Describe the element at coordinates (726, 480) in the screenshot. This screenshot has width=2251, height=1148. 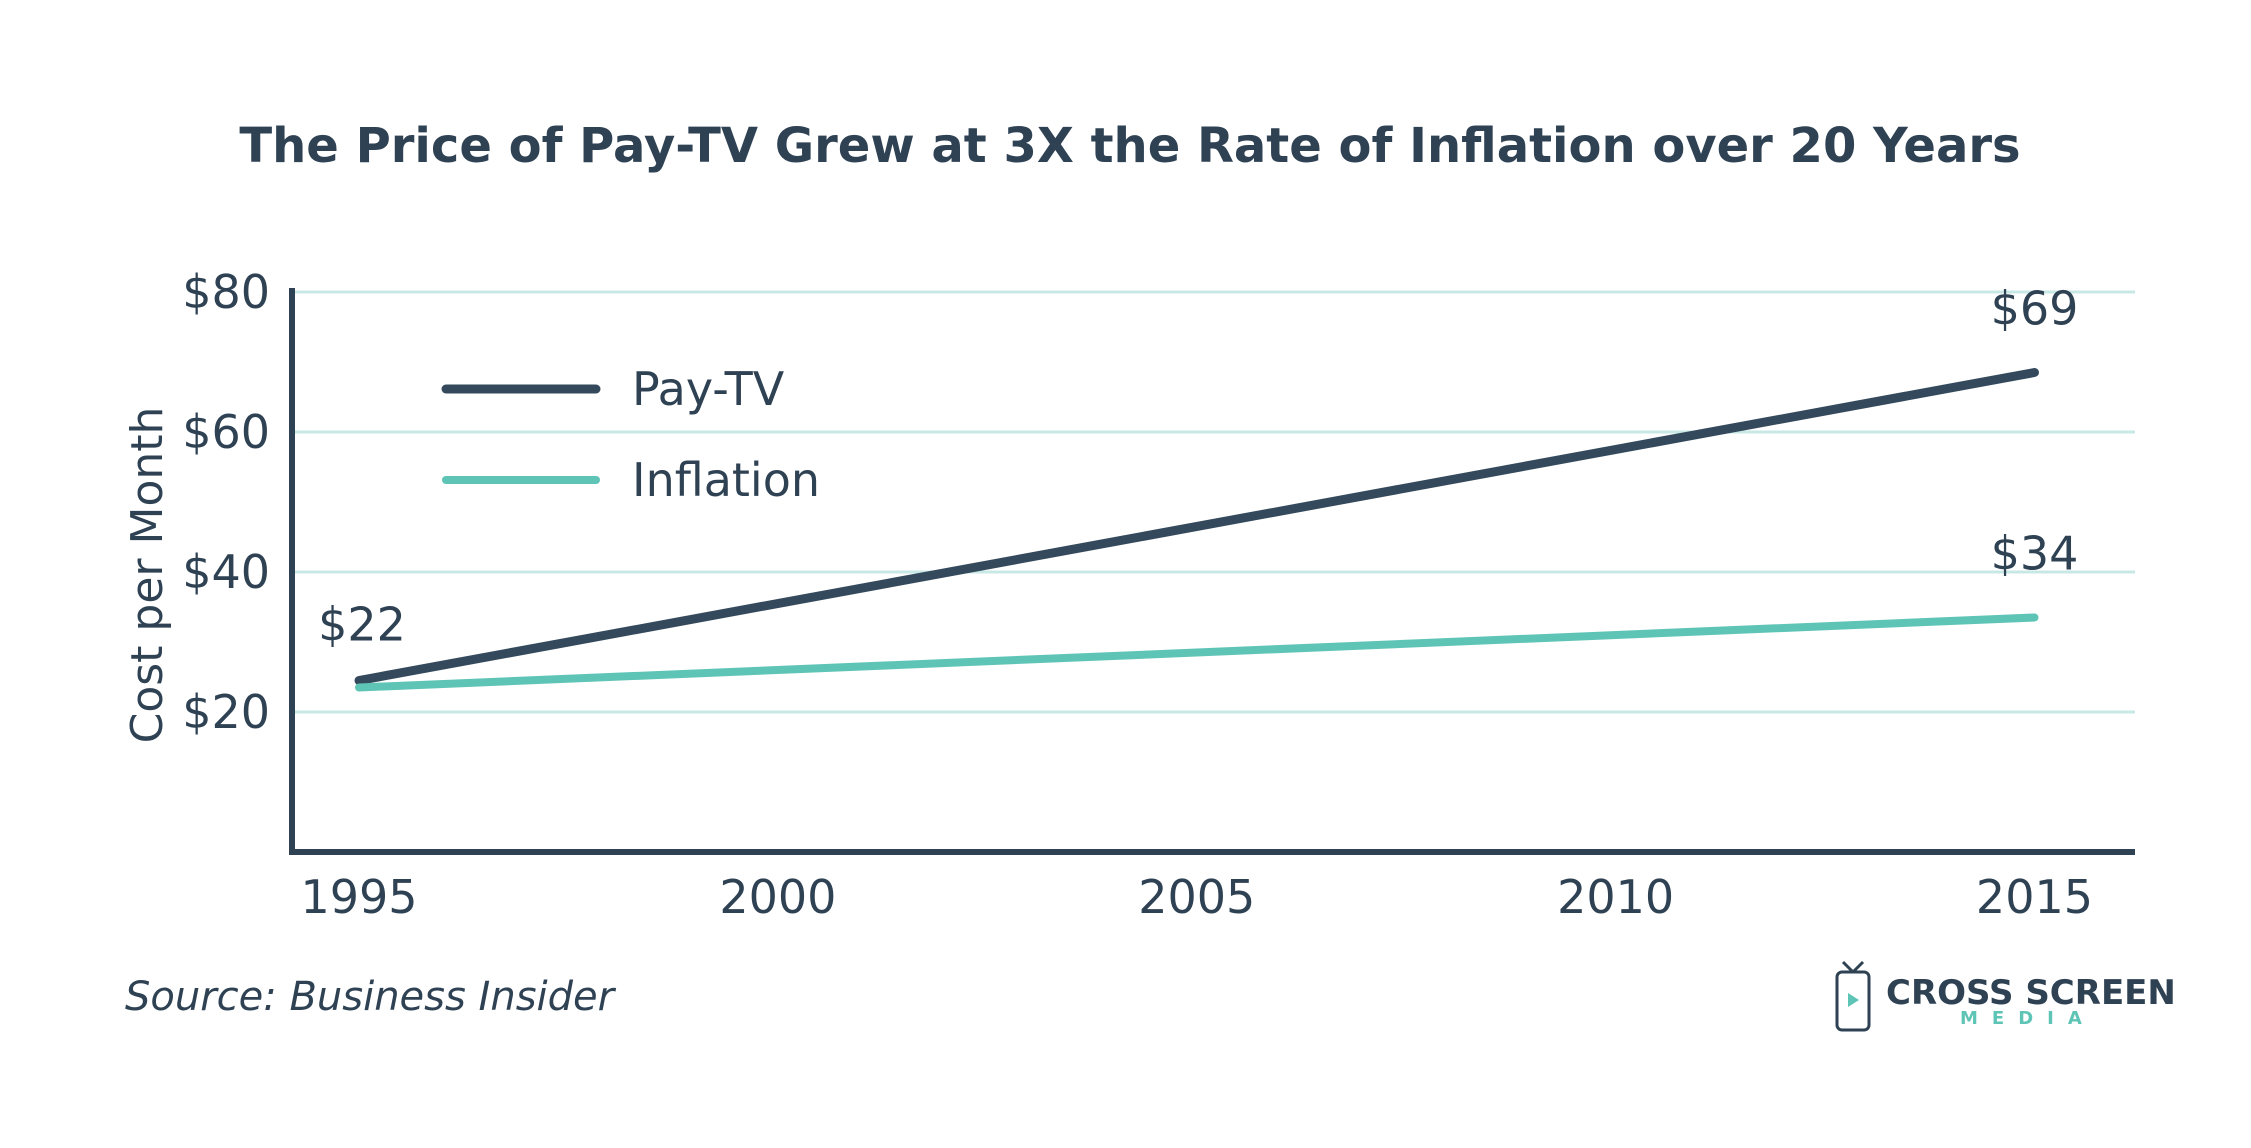
I see `legend-label-inflation: Inflation` at that location.